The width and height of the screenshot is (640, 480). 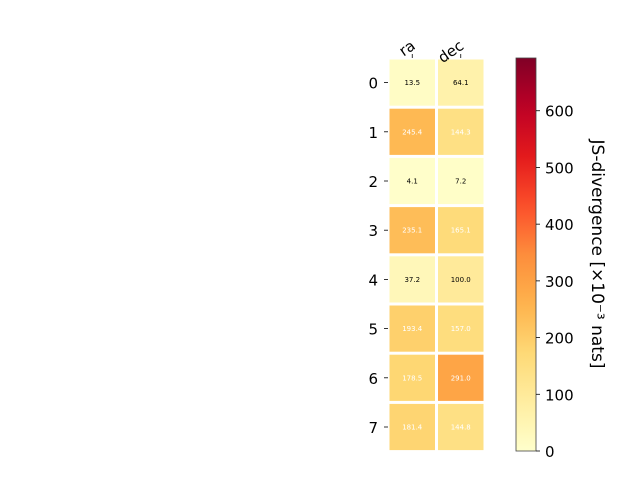 I want to click on x-tick-label: ra, so click(x=407, y=49).